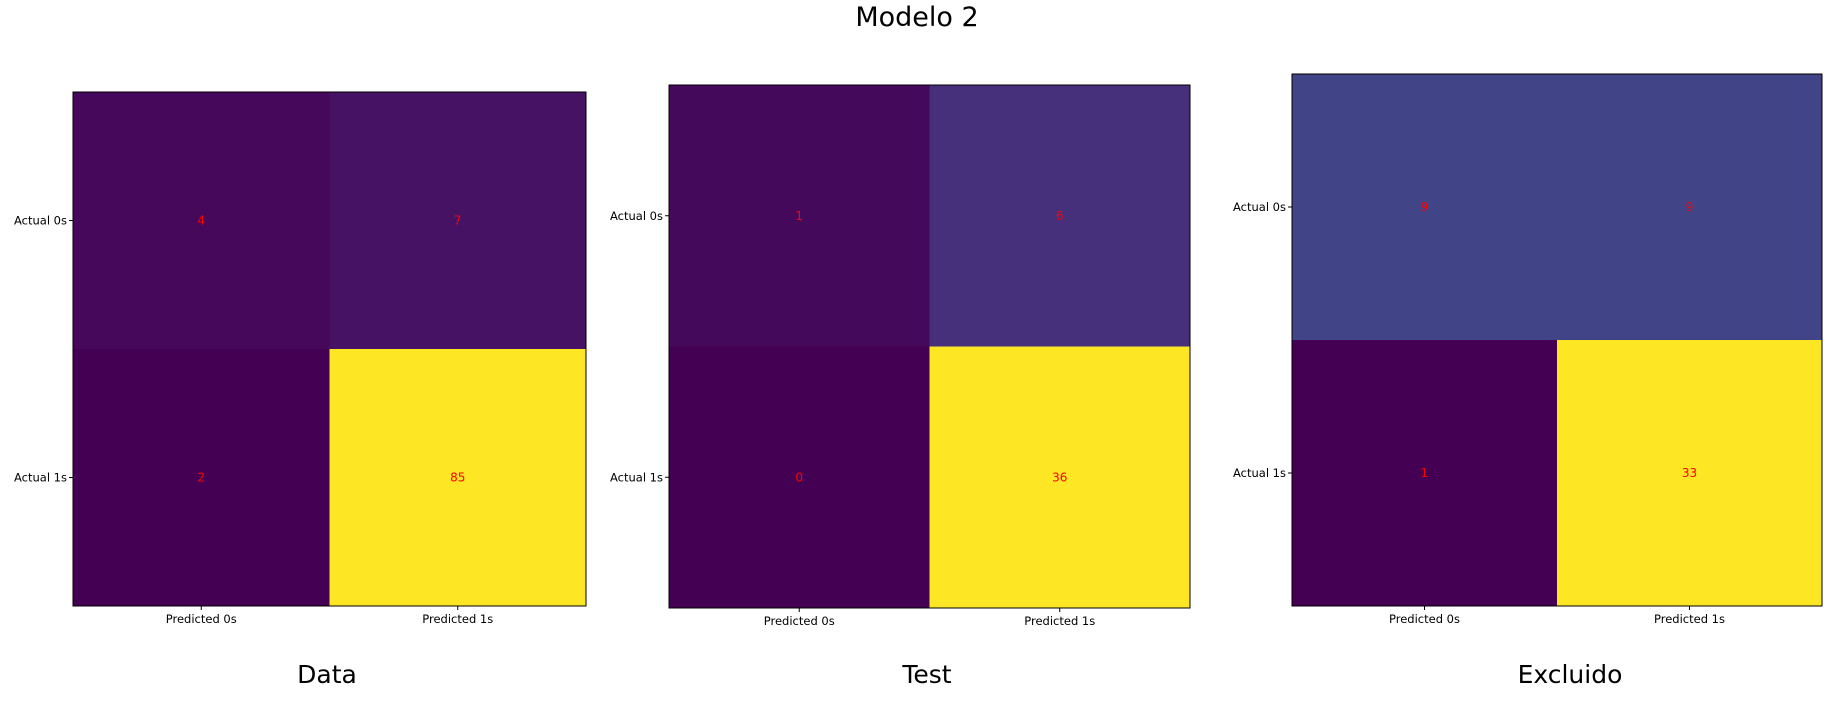 The height and width of the screenshot is (712, 1834). I want to click on caption-excluido: Excluido, so click(1570, 674).